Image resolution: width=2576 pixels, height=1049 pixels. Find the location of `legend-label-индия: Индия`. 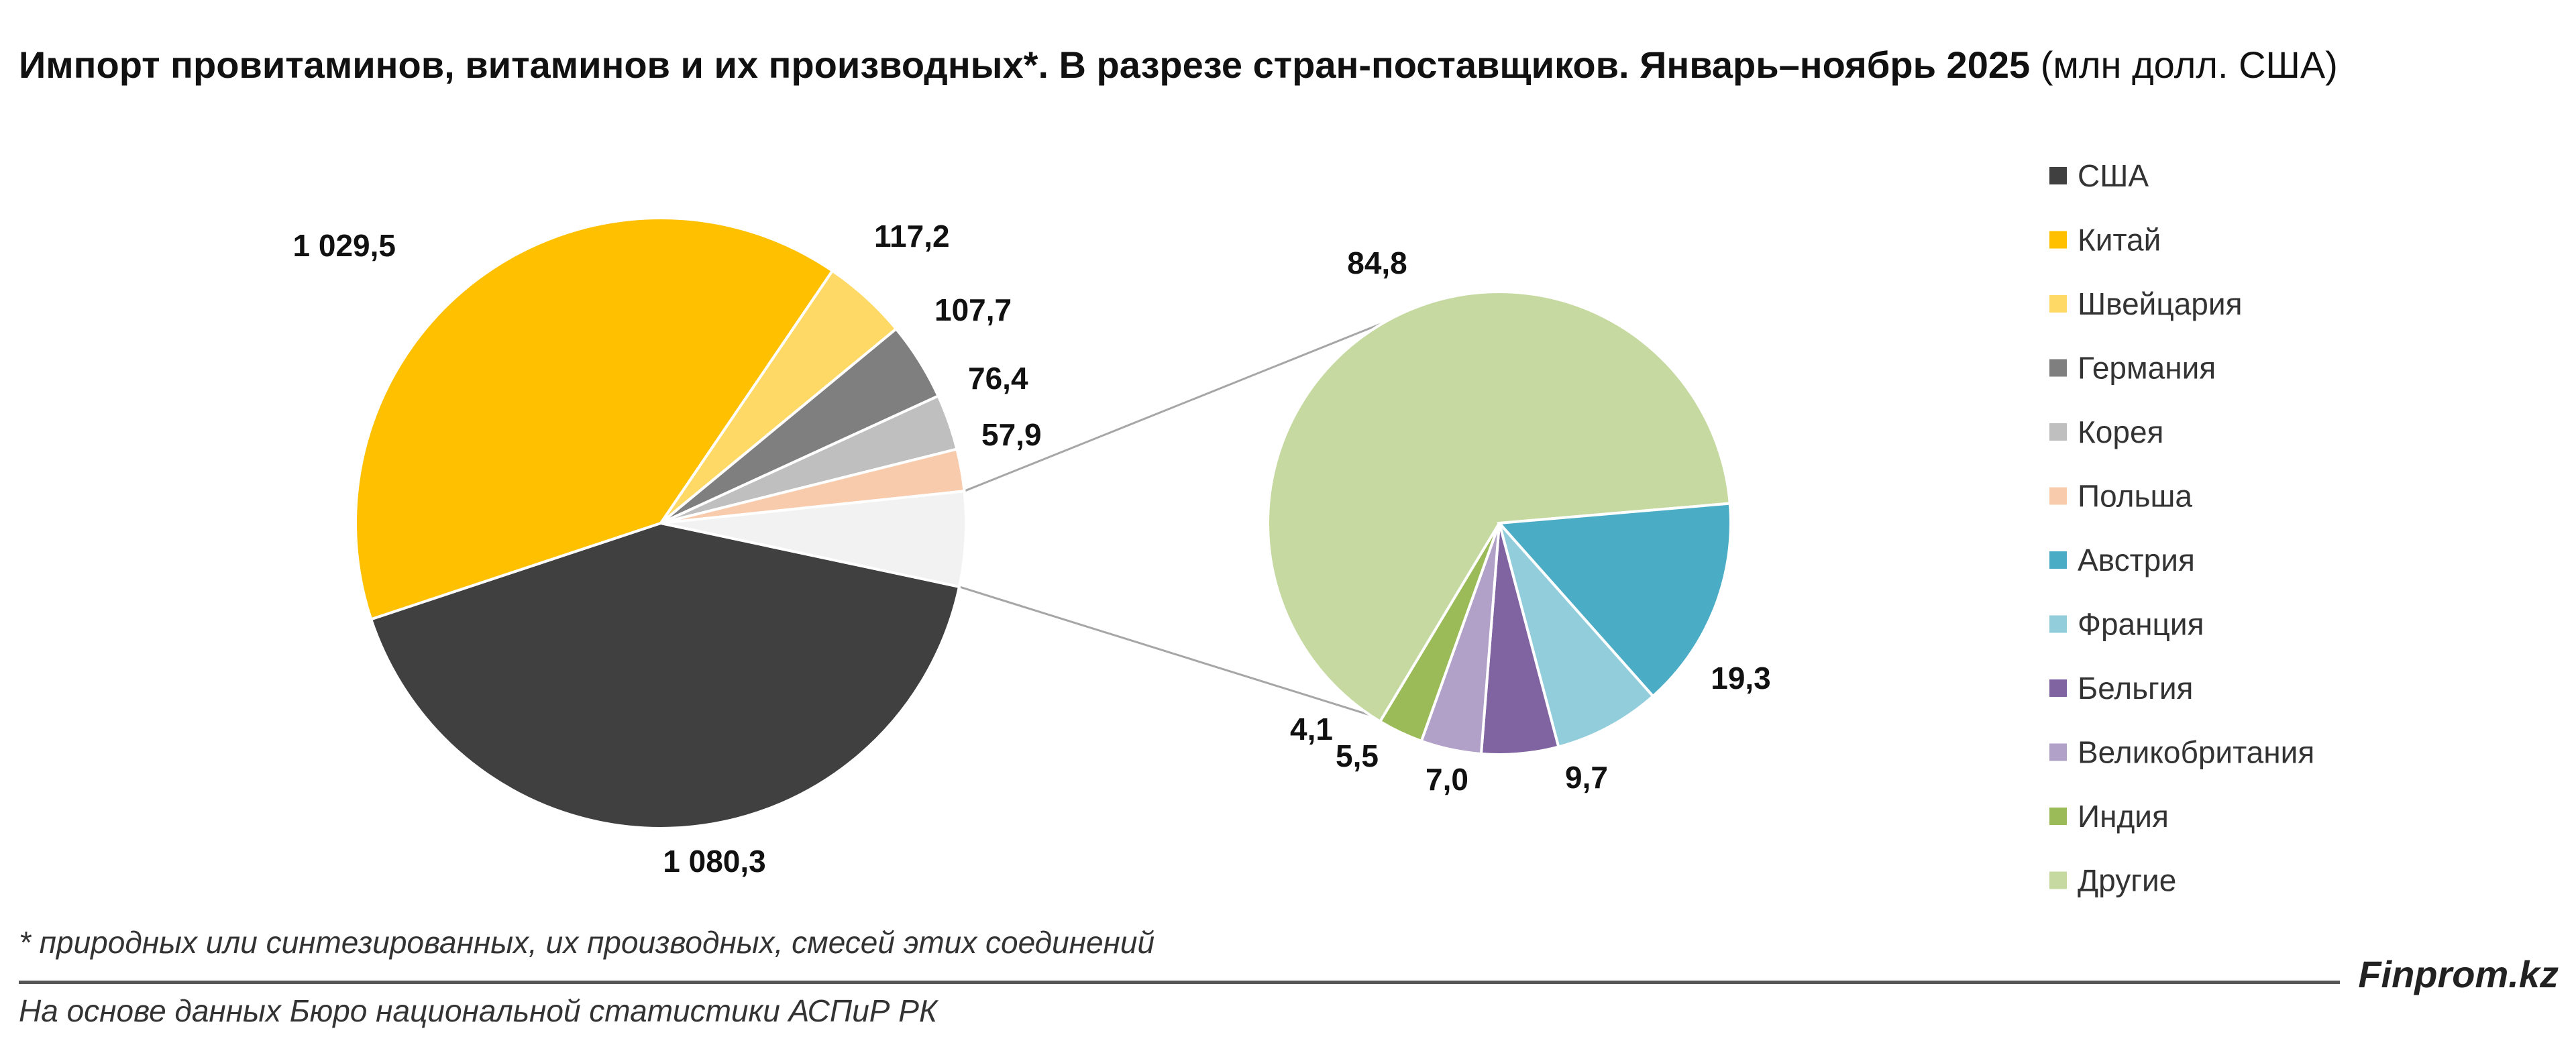

legend-label-индия: Индия is located at coordinates (2123, 816).